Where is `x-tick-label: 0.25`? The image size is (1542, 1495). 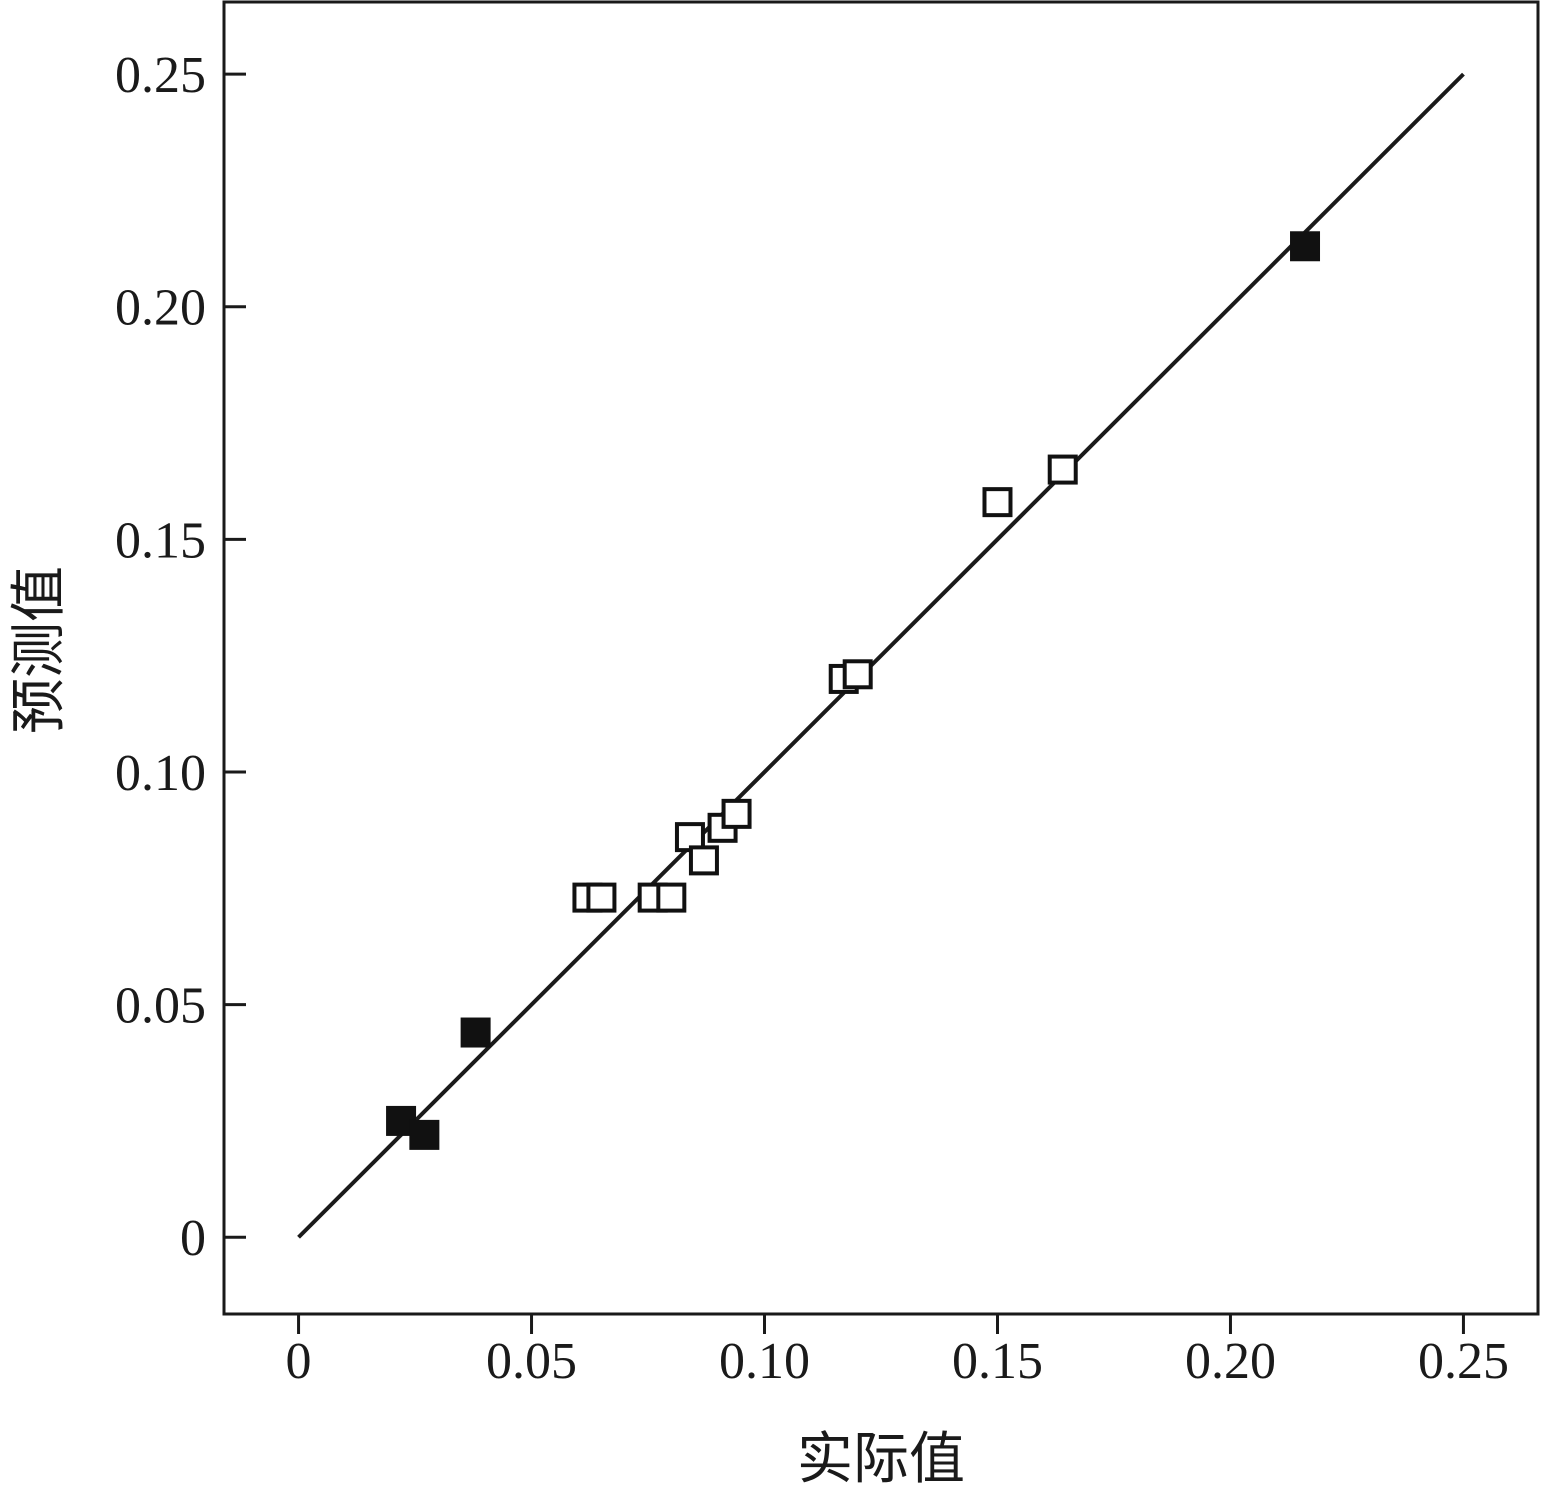 x-tick-label: 0.25 is located at coordinates (1463, 1361).